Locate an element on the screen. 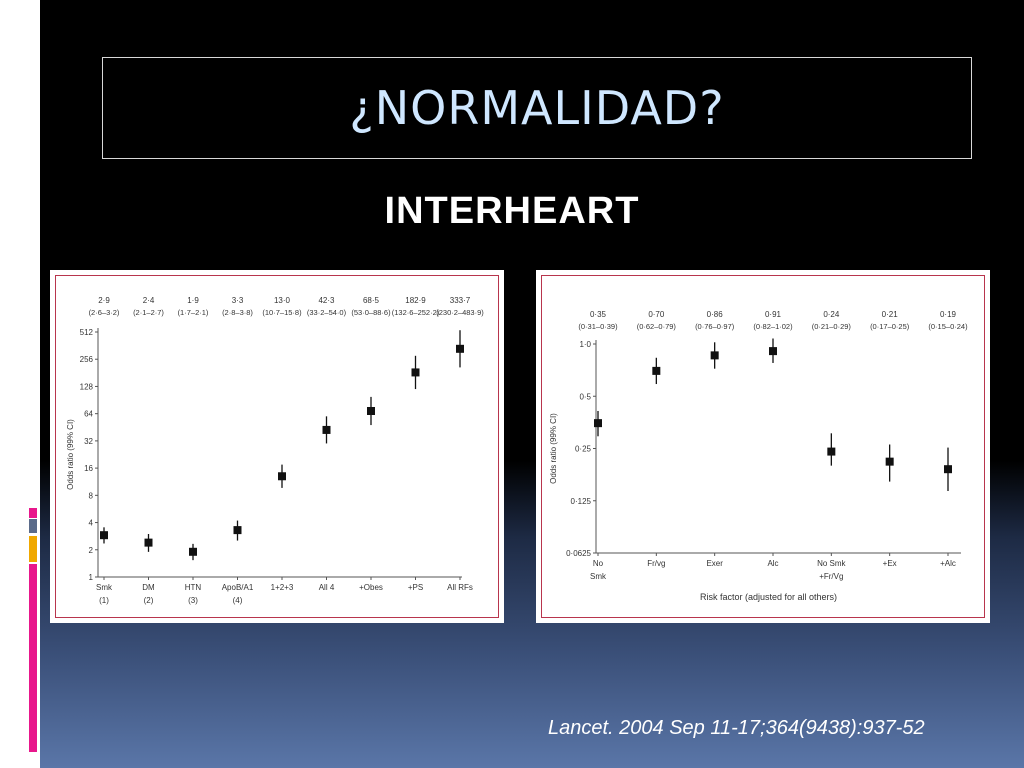 This screenshot has width=1024, height=768. x-tick-label: 1+2+3 is located at coordinates (282, 587).